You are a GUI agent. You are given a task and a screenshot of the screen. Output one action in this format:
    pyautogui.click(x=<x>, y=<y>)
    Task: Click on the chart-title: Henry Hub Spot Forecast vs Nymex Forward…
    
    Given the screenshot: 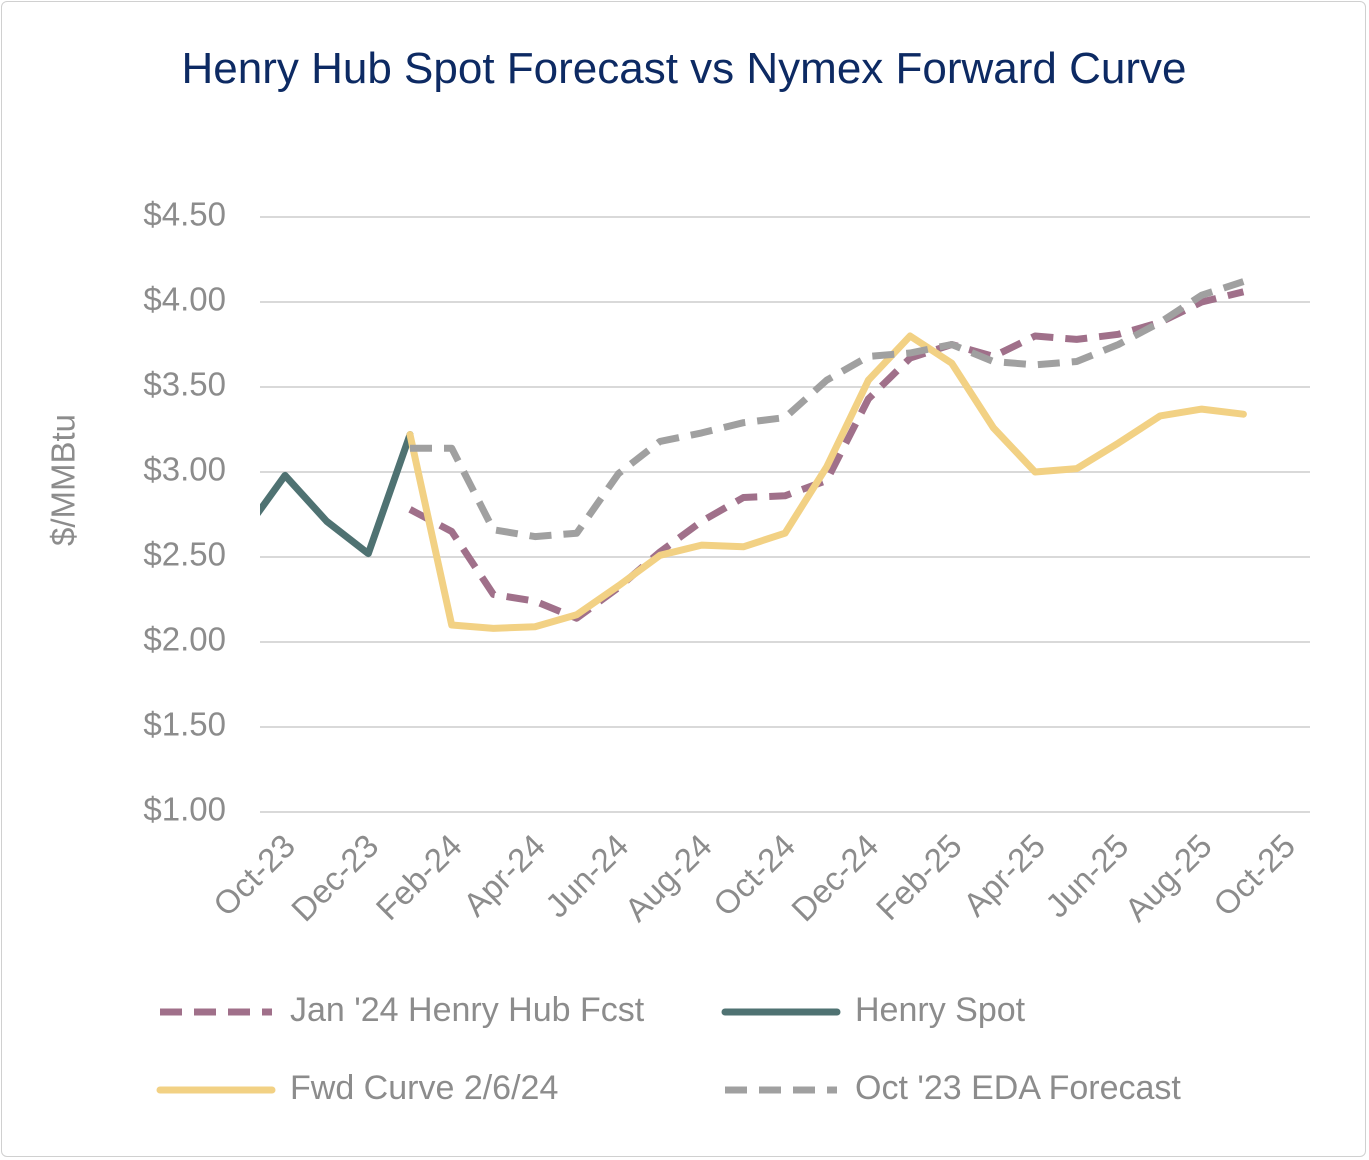 What is the action you would take?
    pyautogui.click(x=684, y=68)
    